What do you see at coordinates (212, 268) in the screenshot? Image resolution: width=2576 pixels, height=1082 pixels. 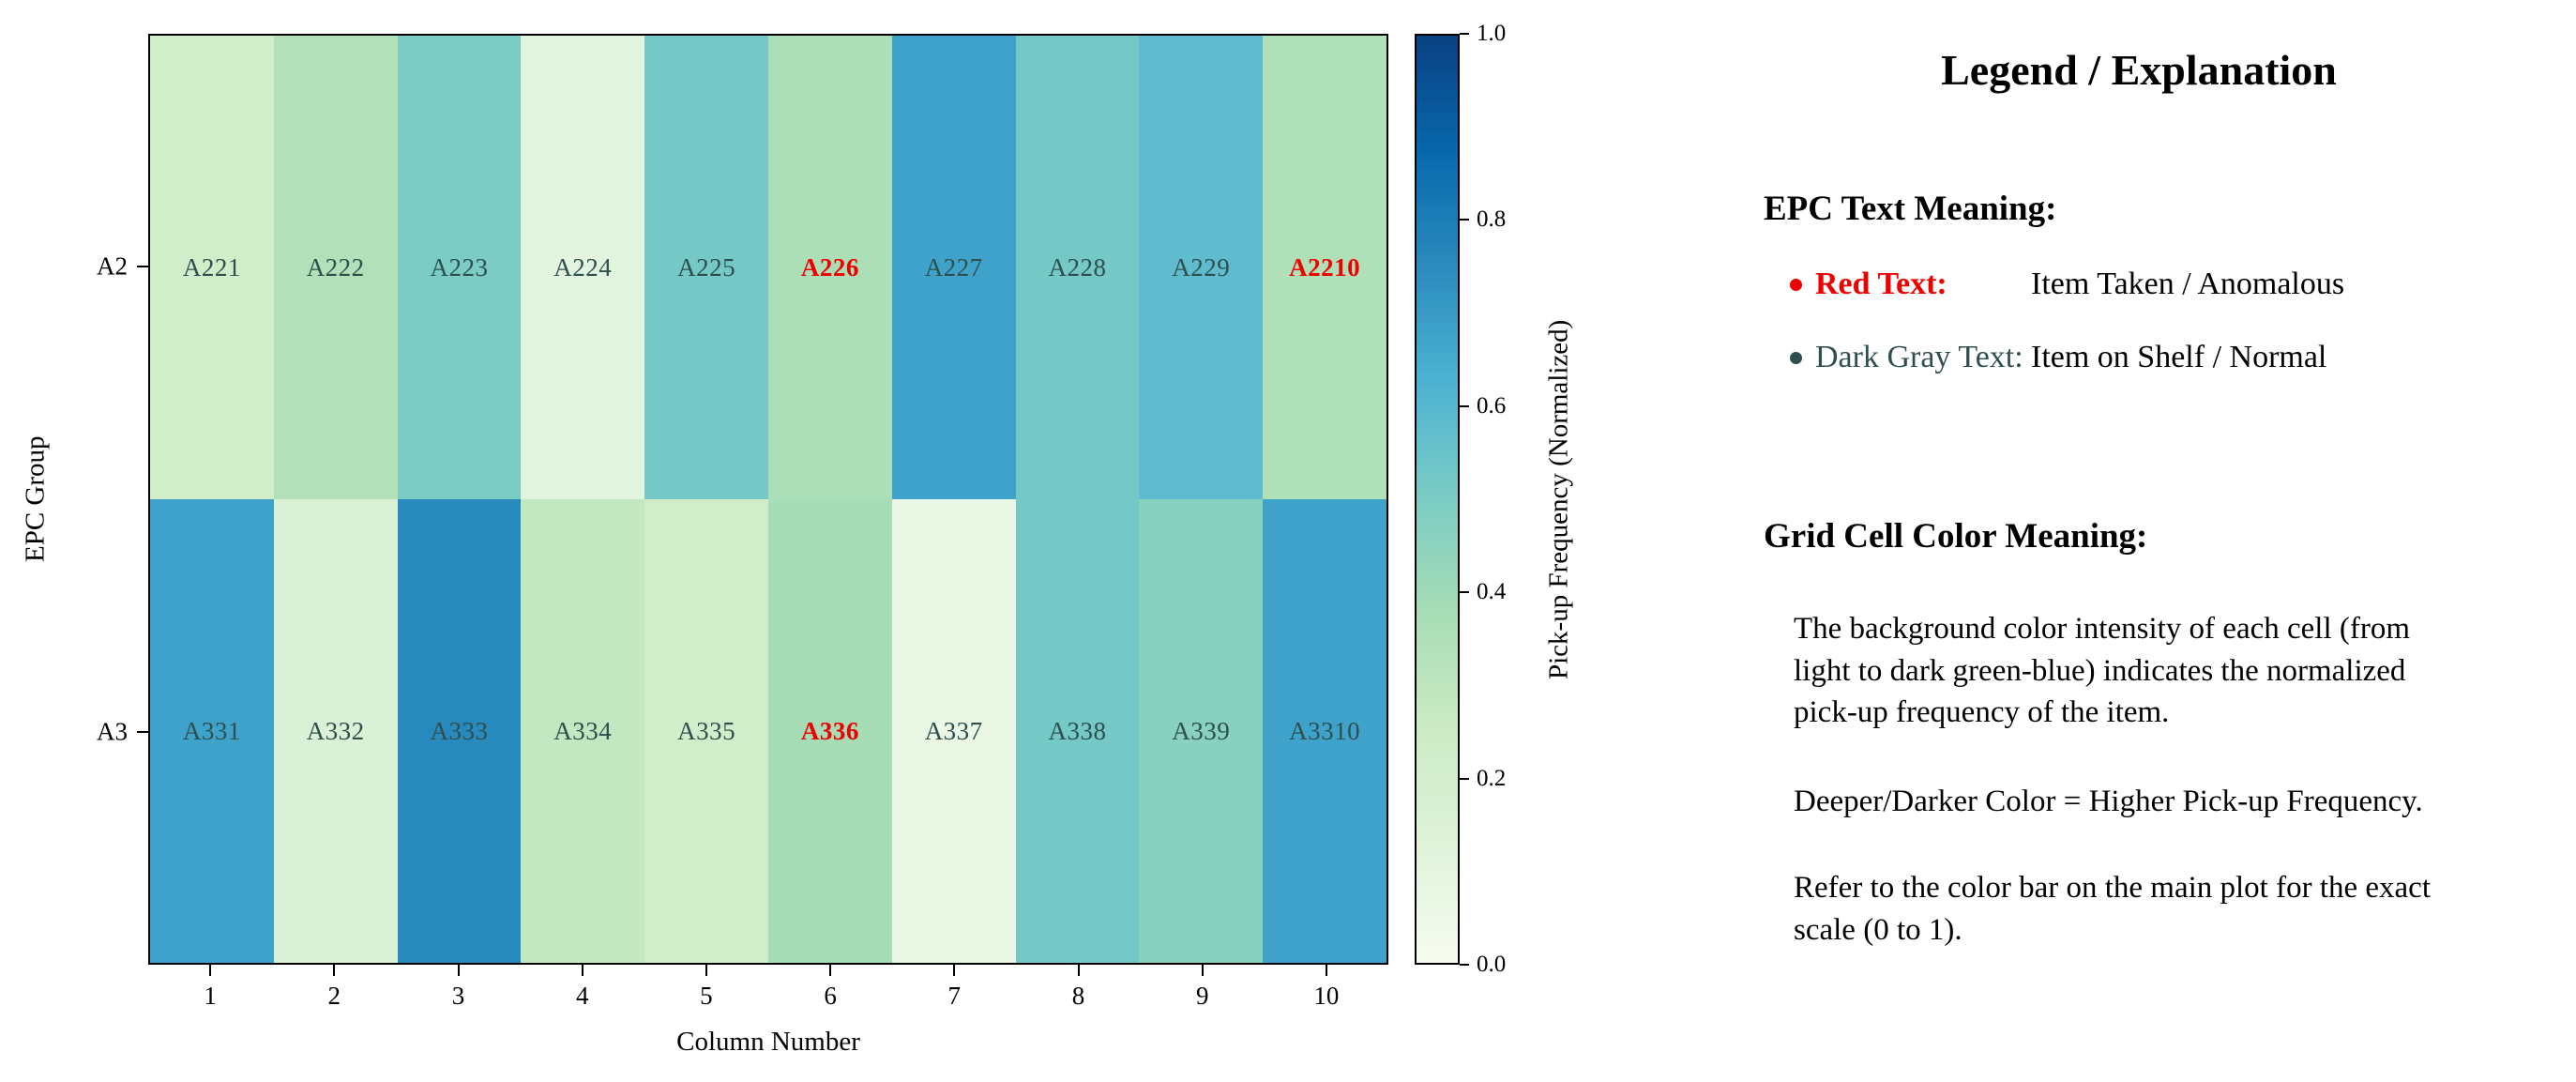 I see `heatmap-cell-A221: A221` at bounding box center [212, 268].